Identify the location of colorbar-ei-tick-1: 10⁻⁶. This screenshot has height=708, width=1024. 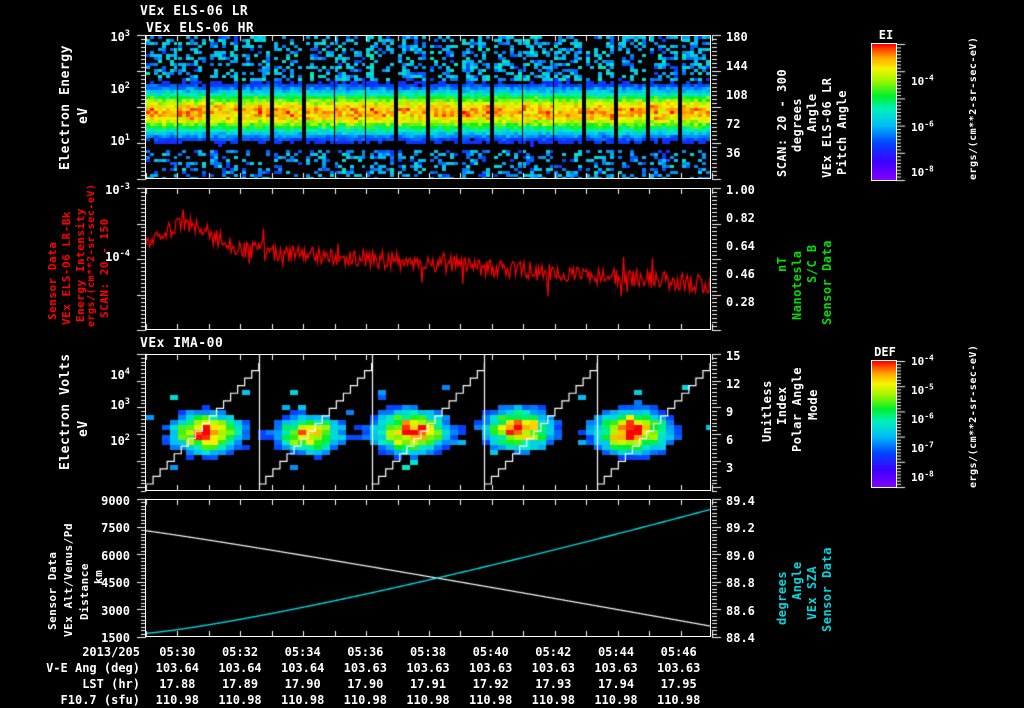
(922, 126).